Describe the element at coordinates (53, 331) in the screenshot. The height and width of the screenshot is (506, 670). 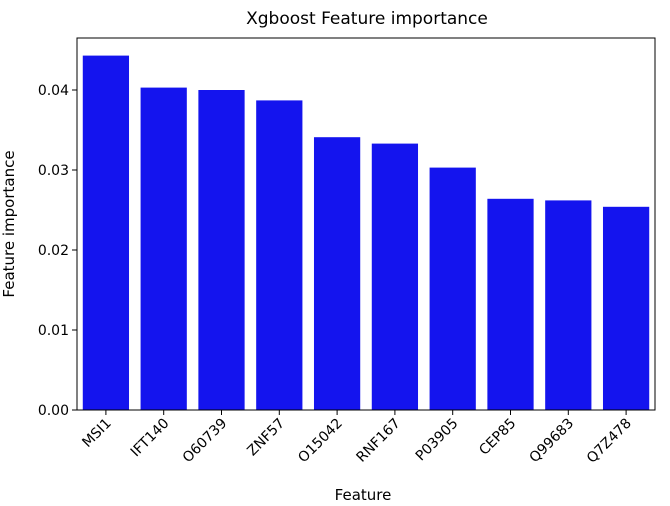
I see `y-tick-label: 0.01` at that location.